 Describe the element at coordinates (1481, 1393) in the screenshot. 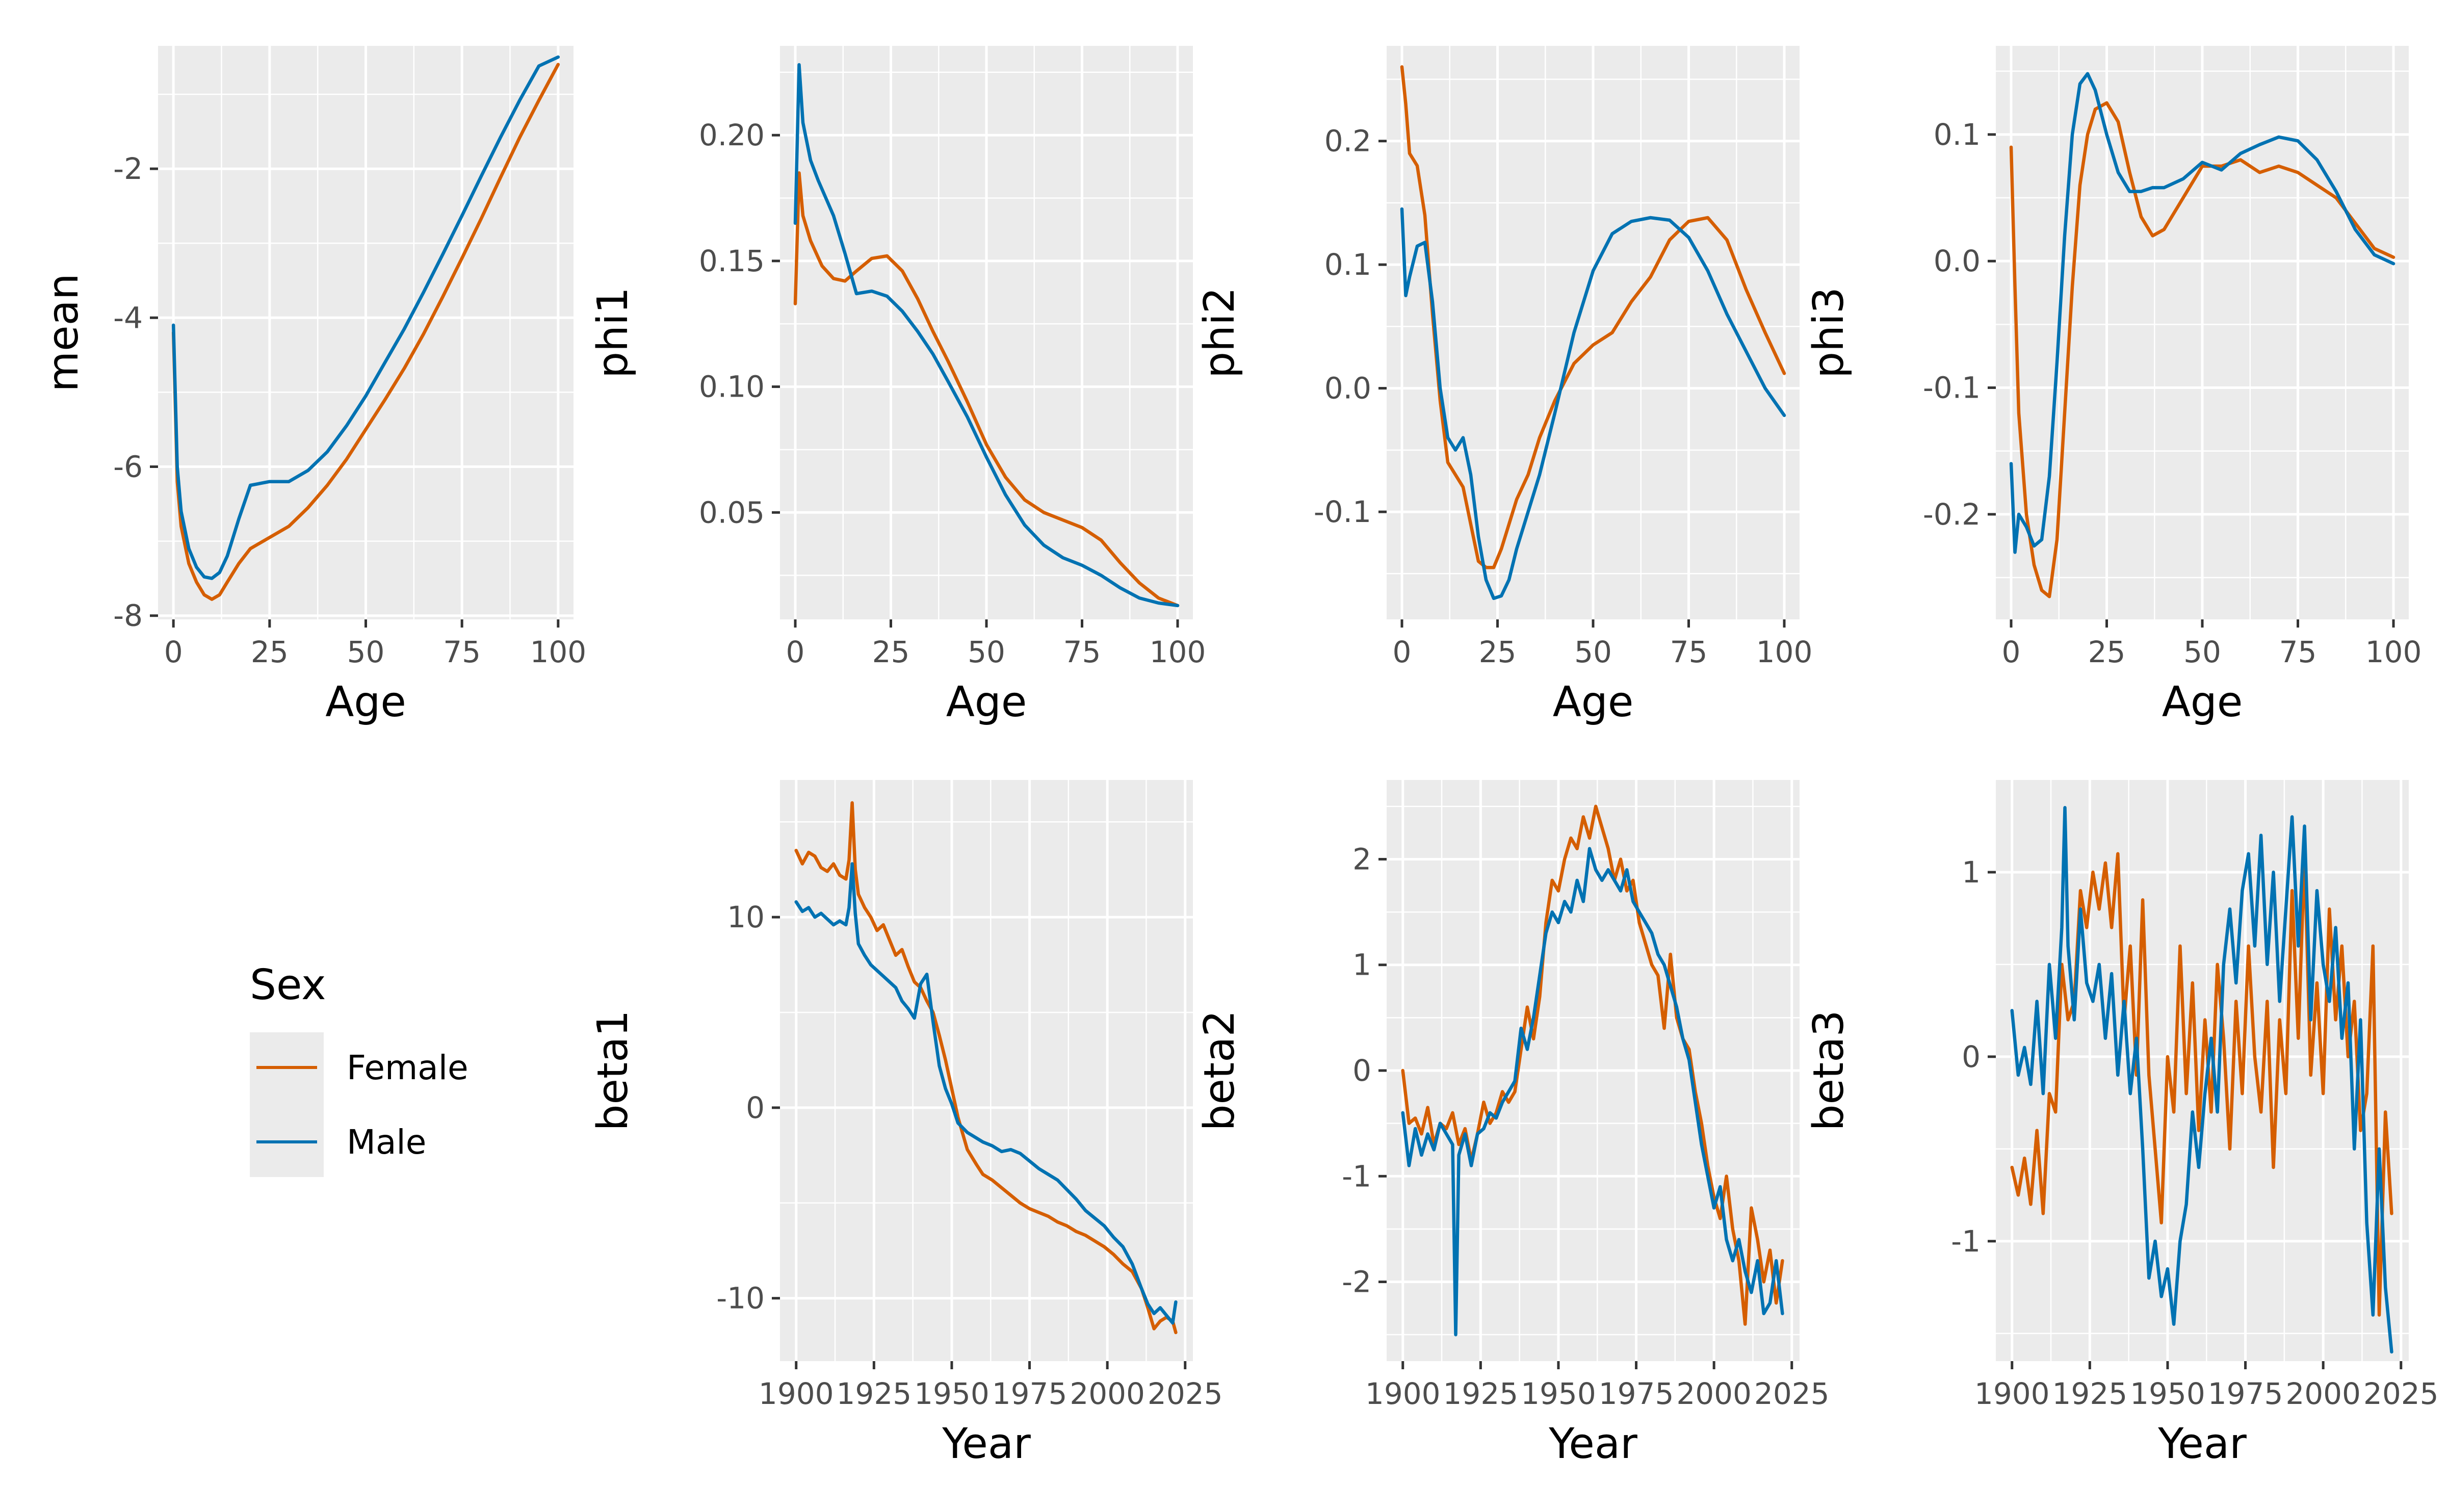

I see `beta2-xtick-label: 1925` at that location.